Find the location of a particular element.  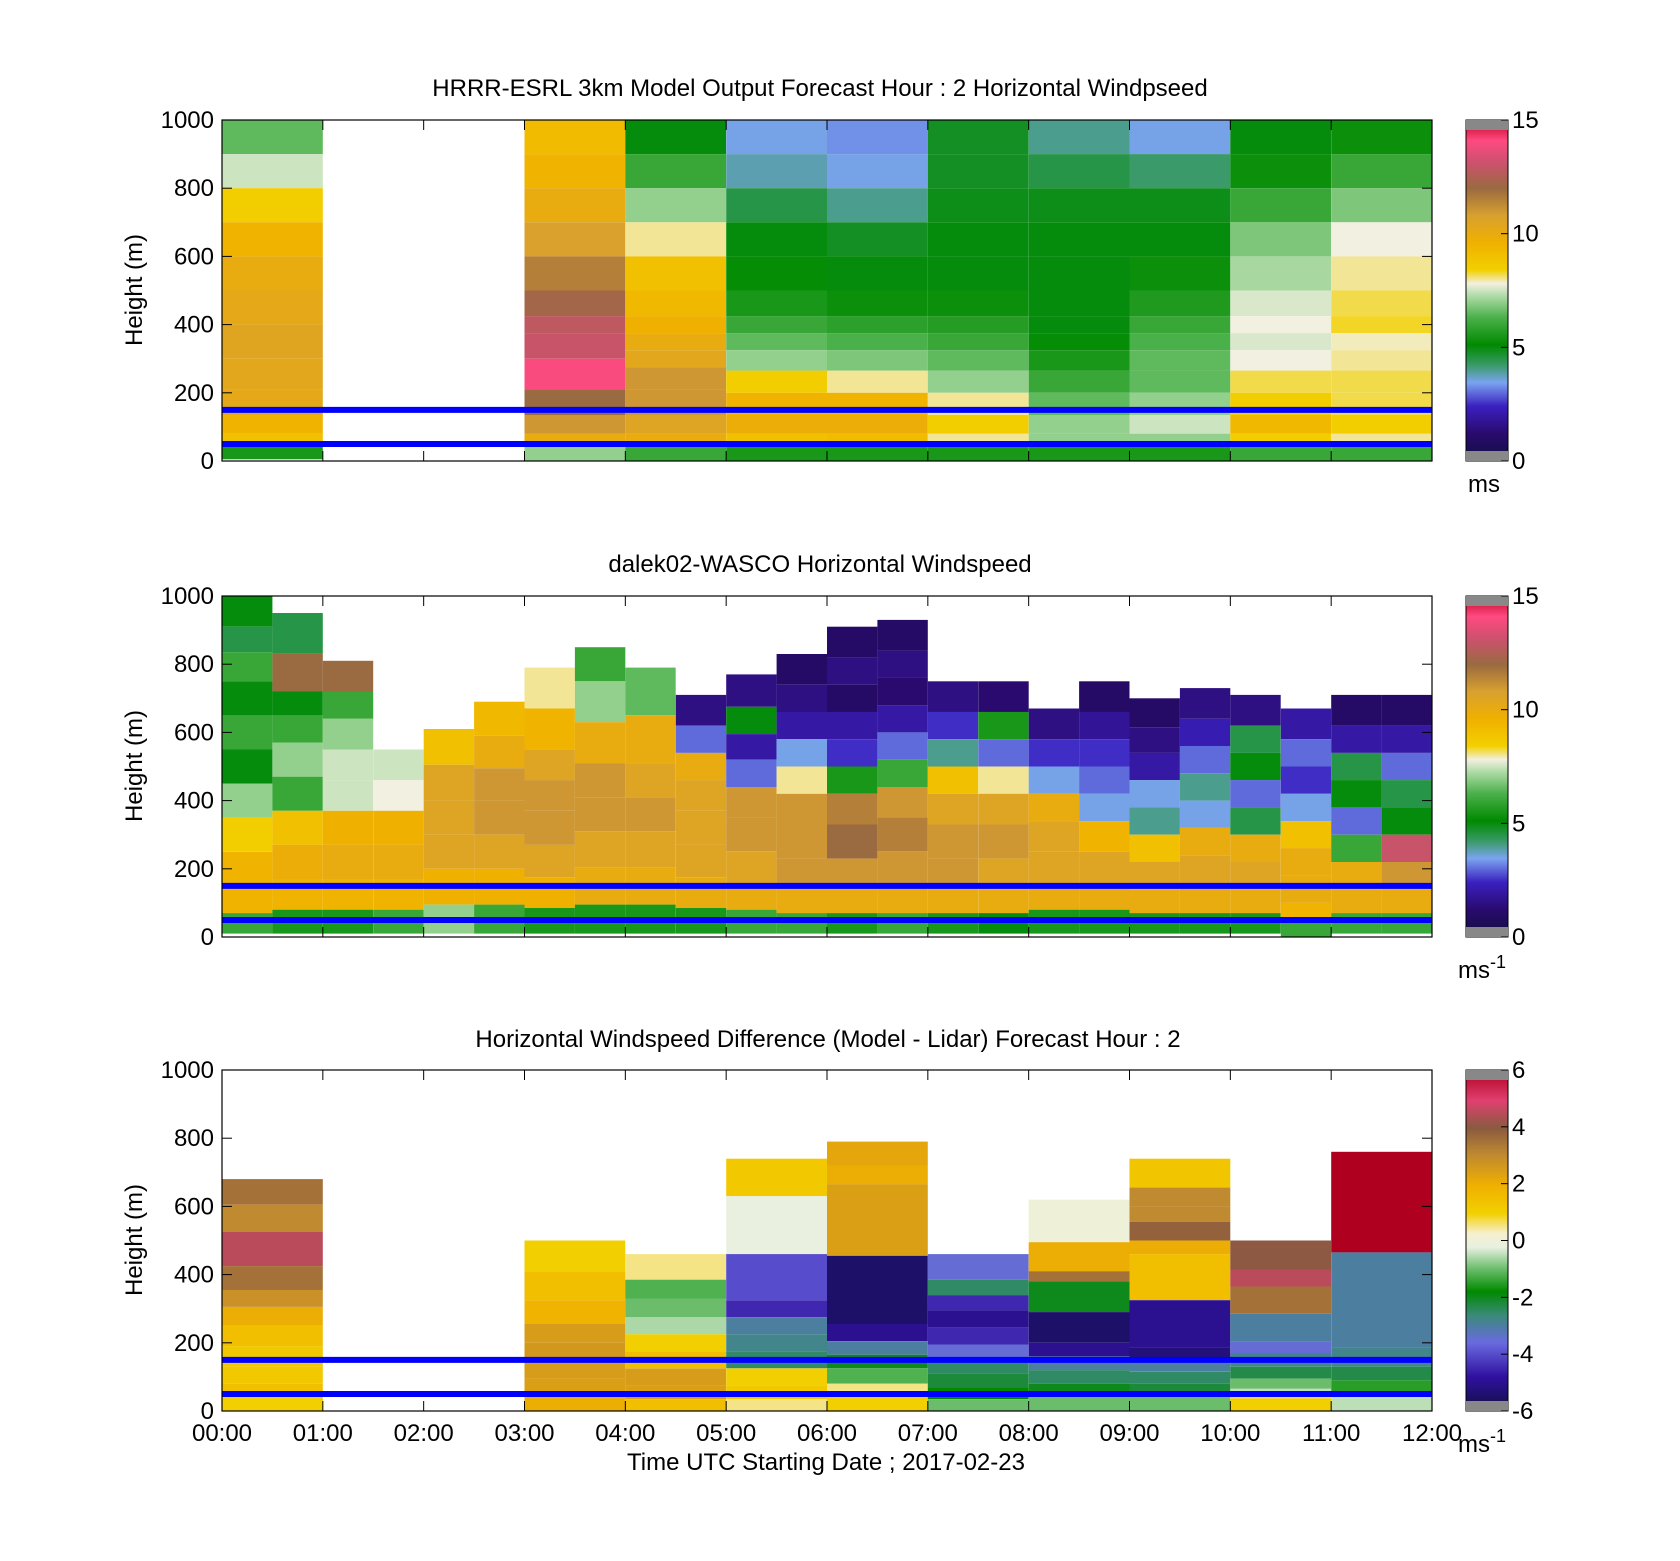

colorbar-tick-label: -6 is located at coordinates (1522, 1411).